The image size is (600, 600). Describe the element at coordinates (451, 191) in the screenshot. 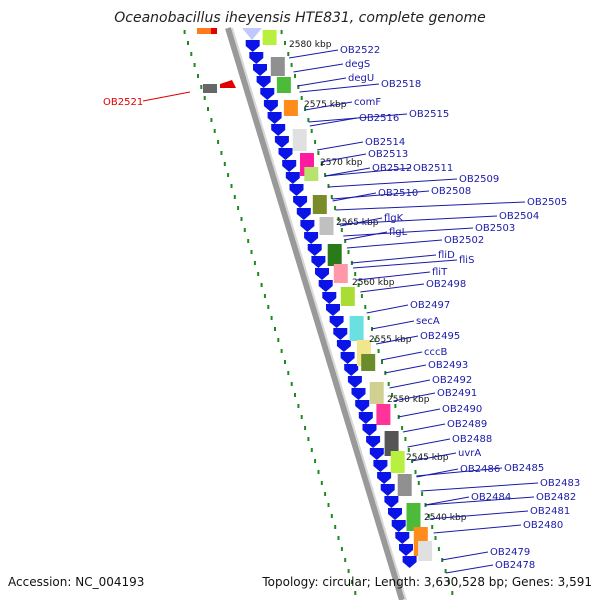

I see `gene-label: OB2508` at that location.